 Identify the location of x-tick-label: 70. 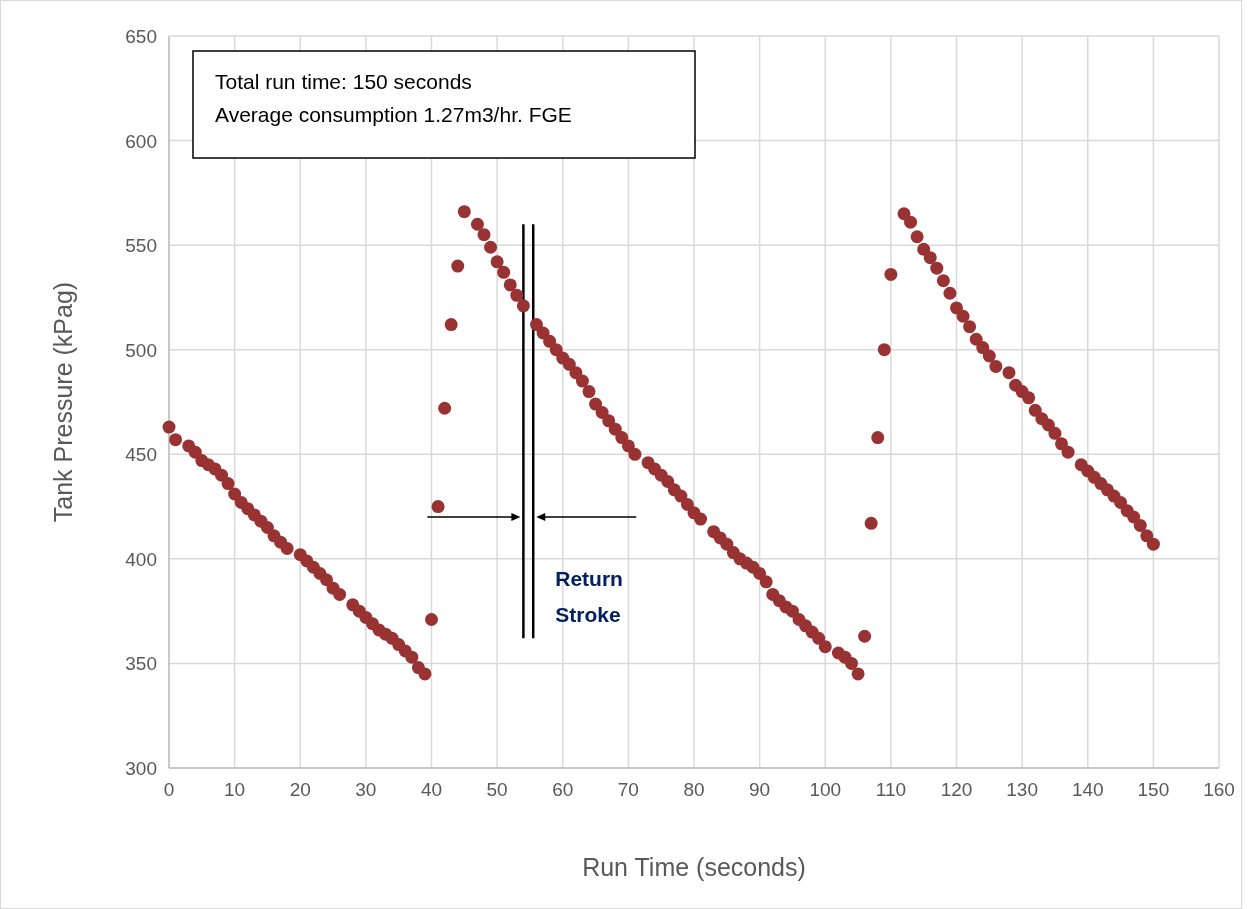
(628, 789).